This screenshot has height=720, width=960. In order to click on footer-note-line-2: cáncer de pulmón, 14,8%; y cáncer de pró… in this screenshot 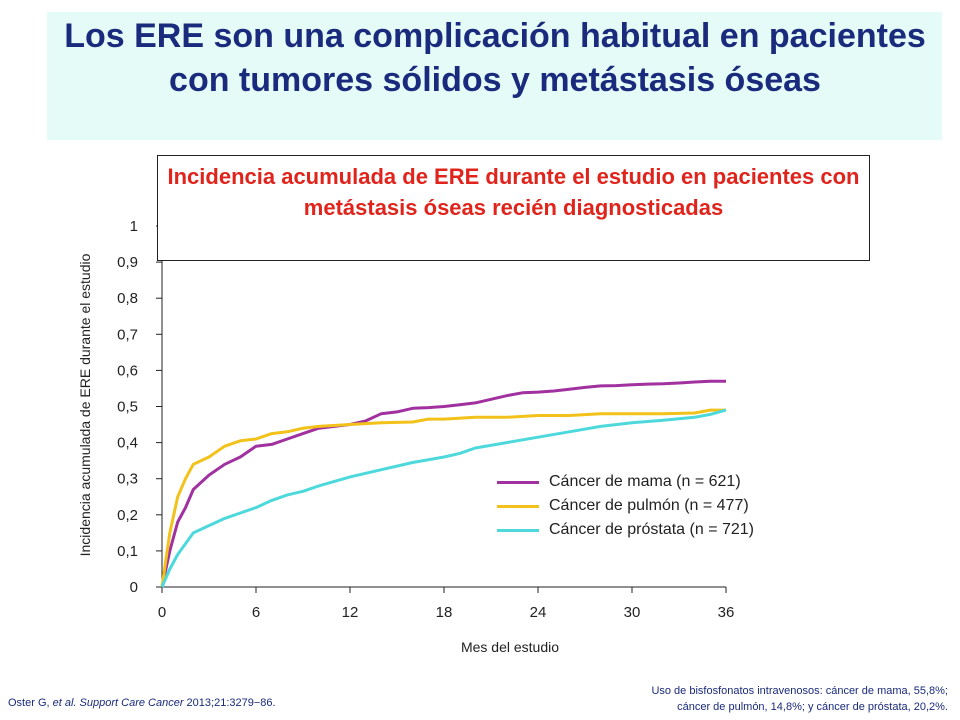, I will do `click(812, 707)`.